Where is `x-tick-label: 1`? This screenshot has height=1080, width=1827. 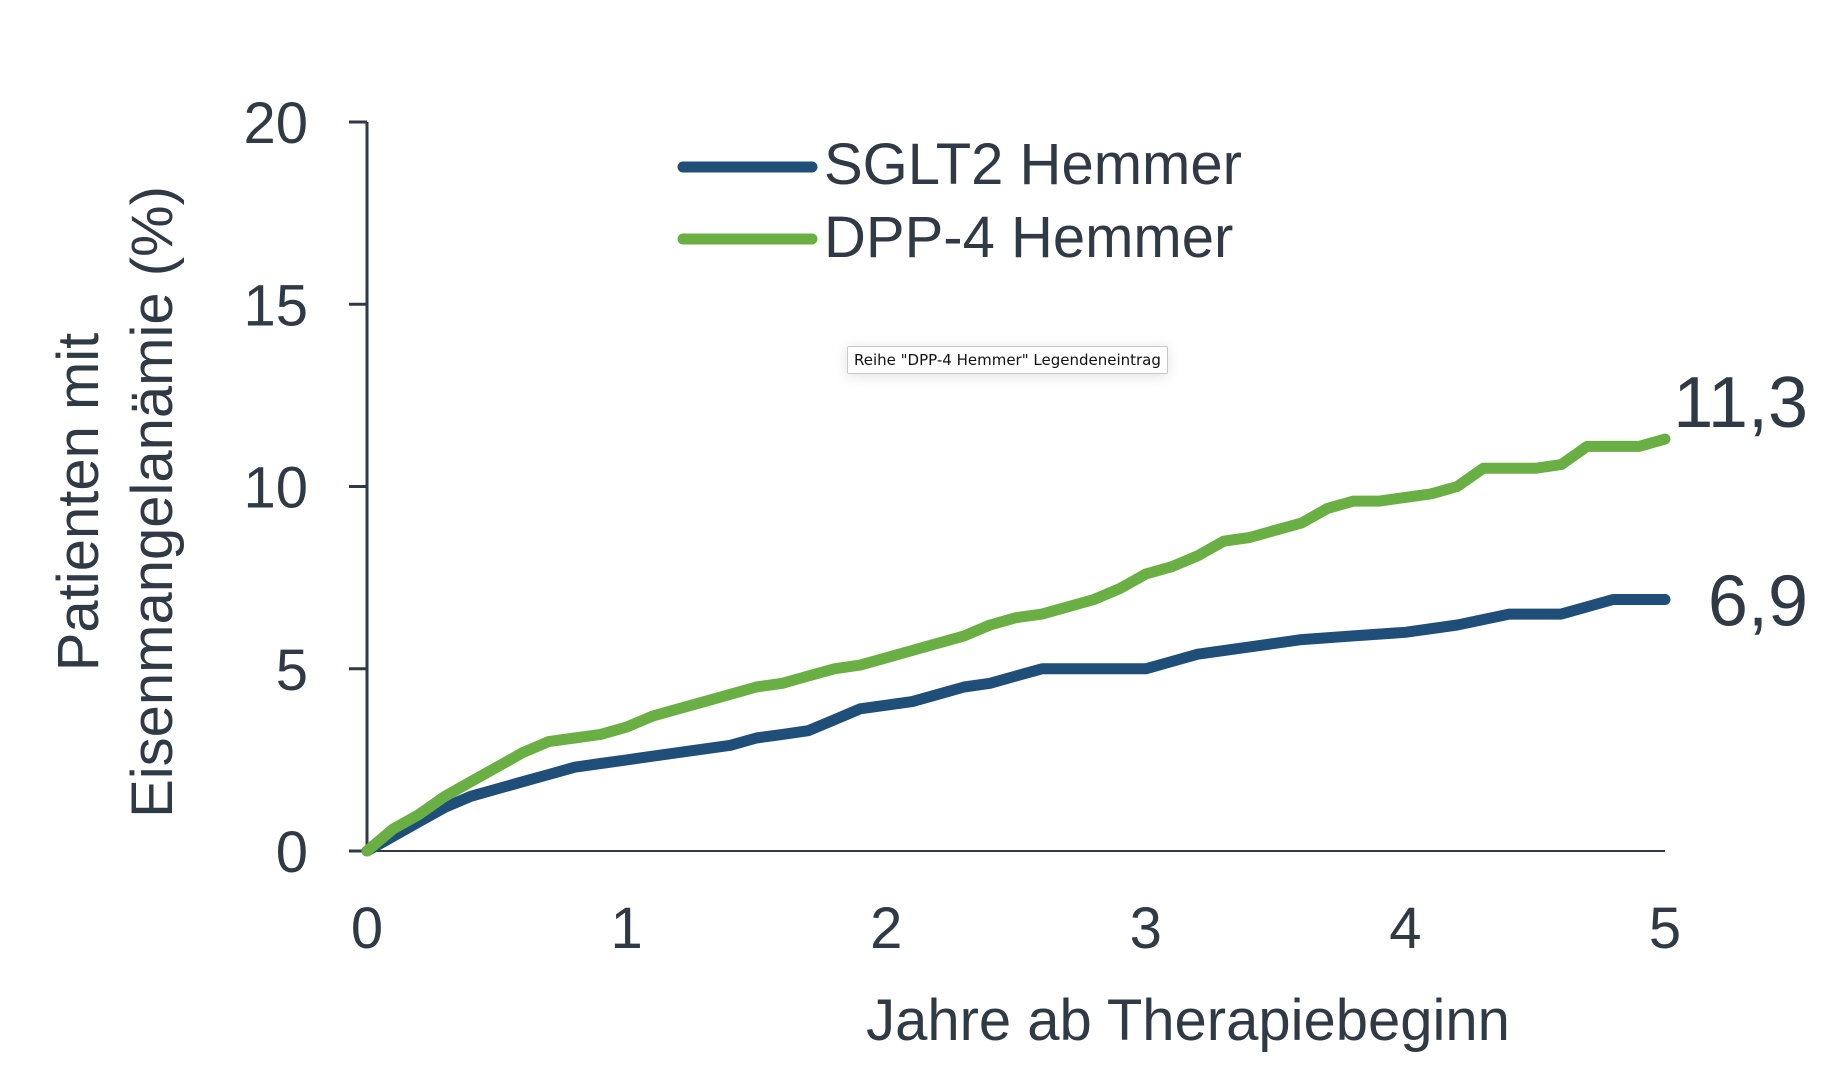 x-tick-label: 1 is located at coordinates (626, 928).